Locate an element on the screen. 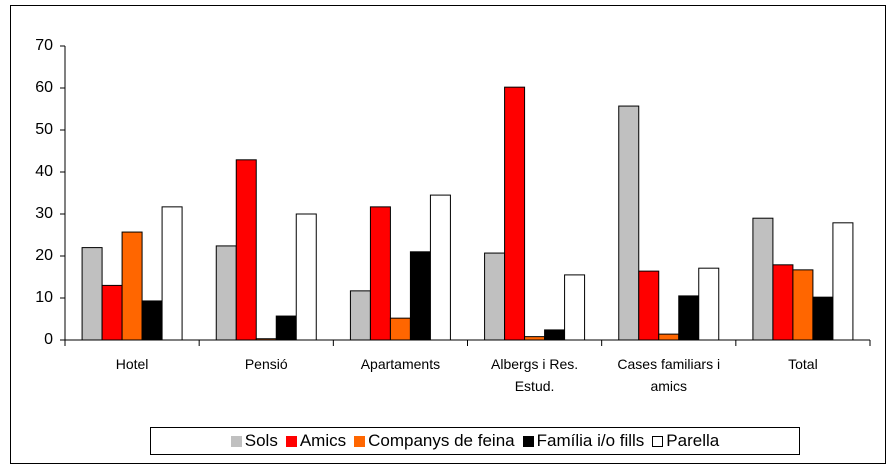 Image resolution: width=887 pixels, height=465 pixels. legend-item: Sols is located at coordinates (254, 441).